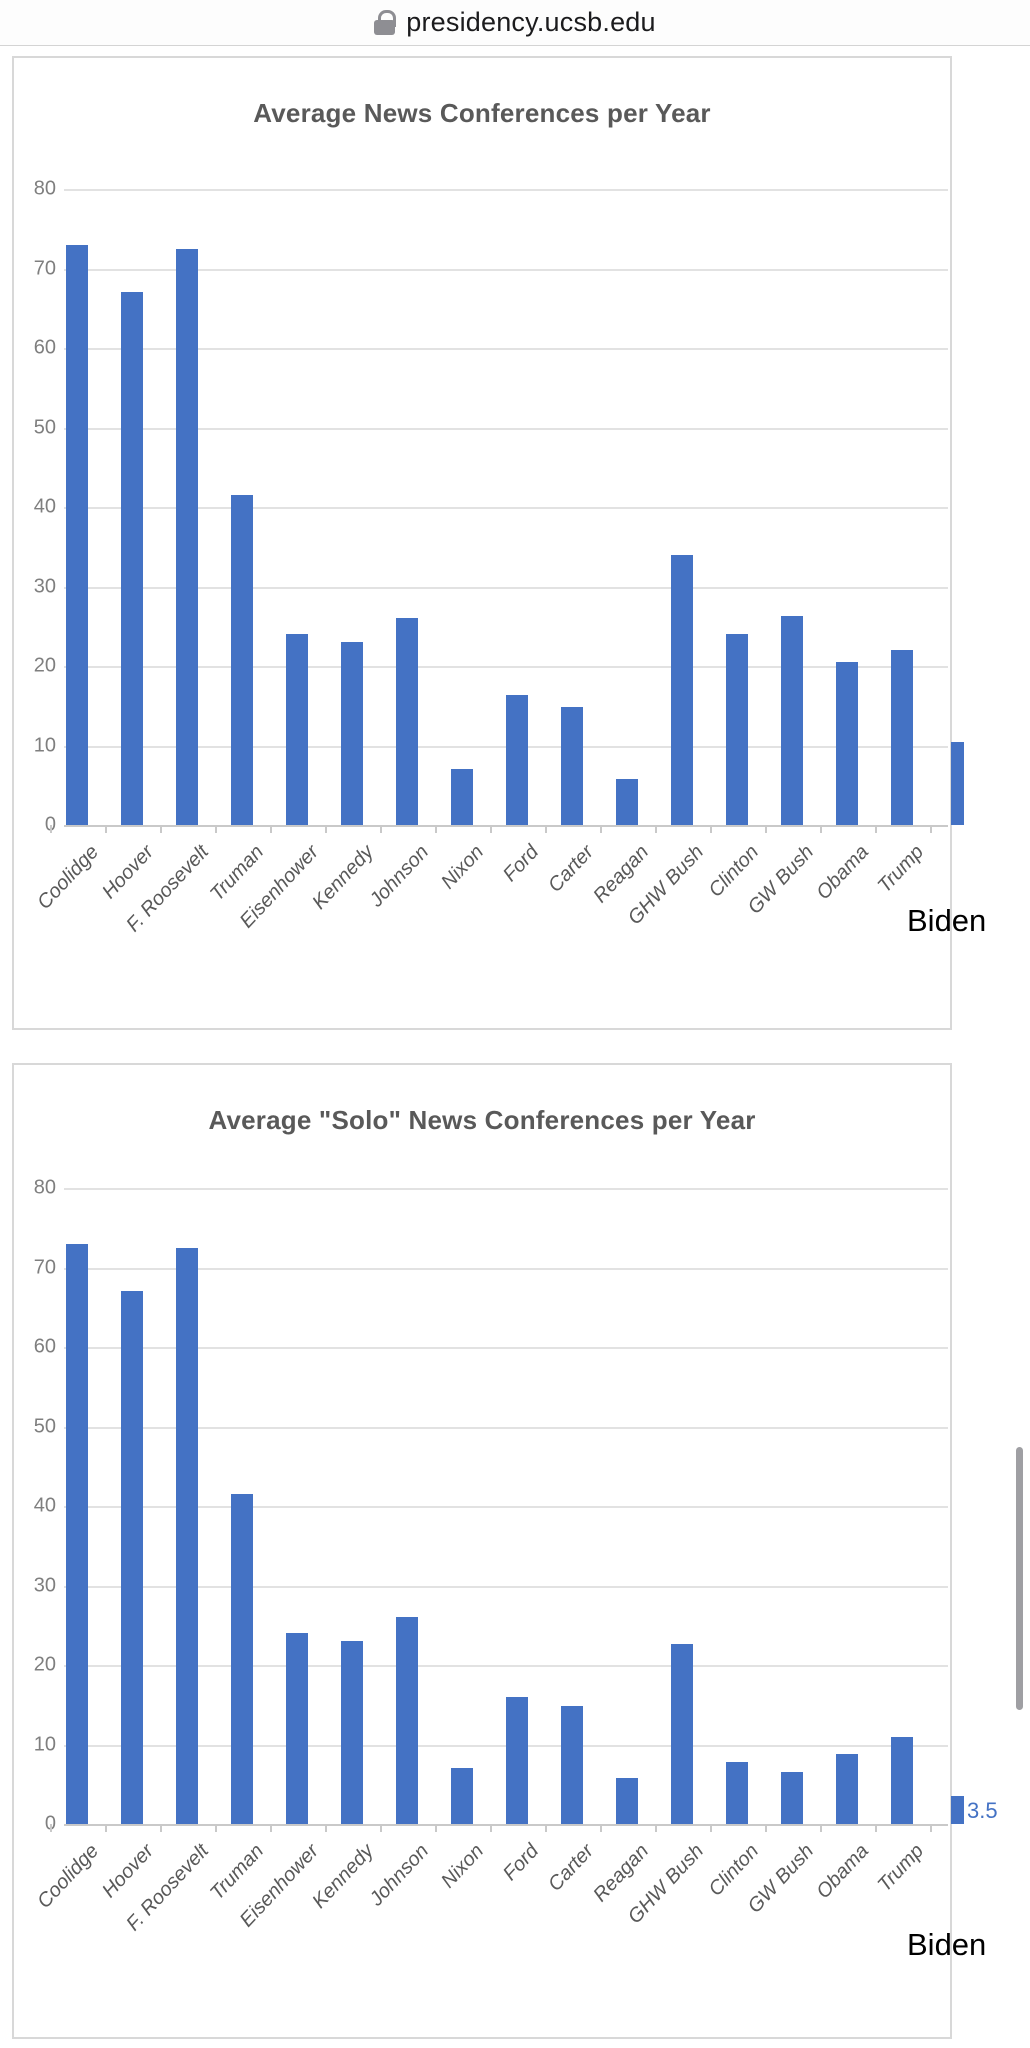 Image resolution: width=1030 pixels, height=2048 pixels. Describe the element at coordinates (682, 689) in the screenshot. I see `bar-ghw-bush` at that location.